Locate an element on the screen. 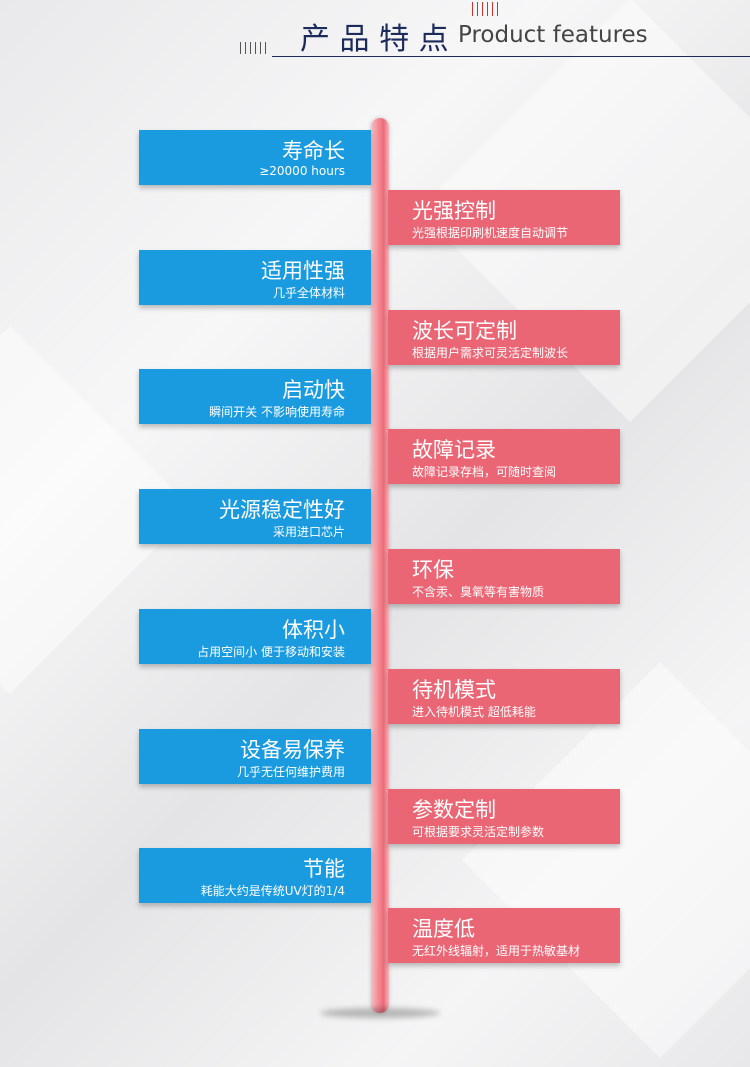 The width and height of the screenshot is (750, 1067). feature-box-left: 设备易保养几乎无任何维护费用 is located at coordinates (255, 756).